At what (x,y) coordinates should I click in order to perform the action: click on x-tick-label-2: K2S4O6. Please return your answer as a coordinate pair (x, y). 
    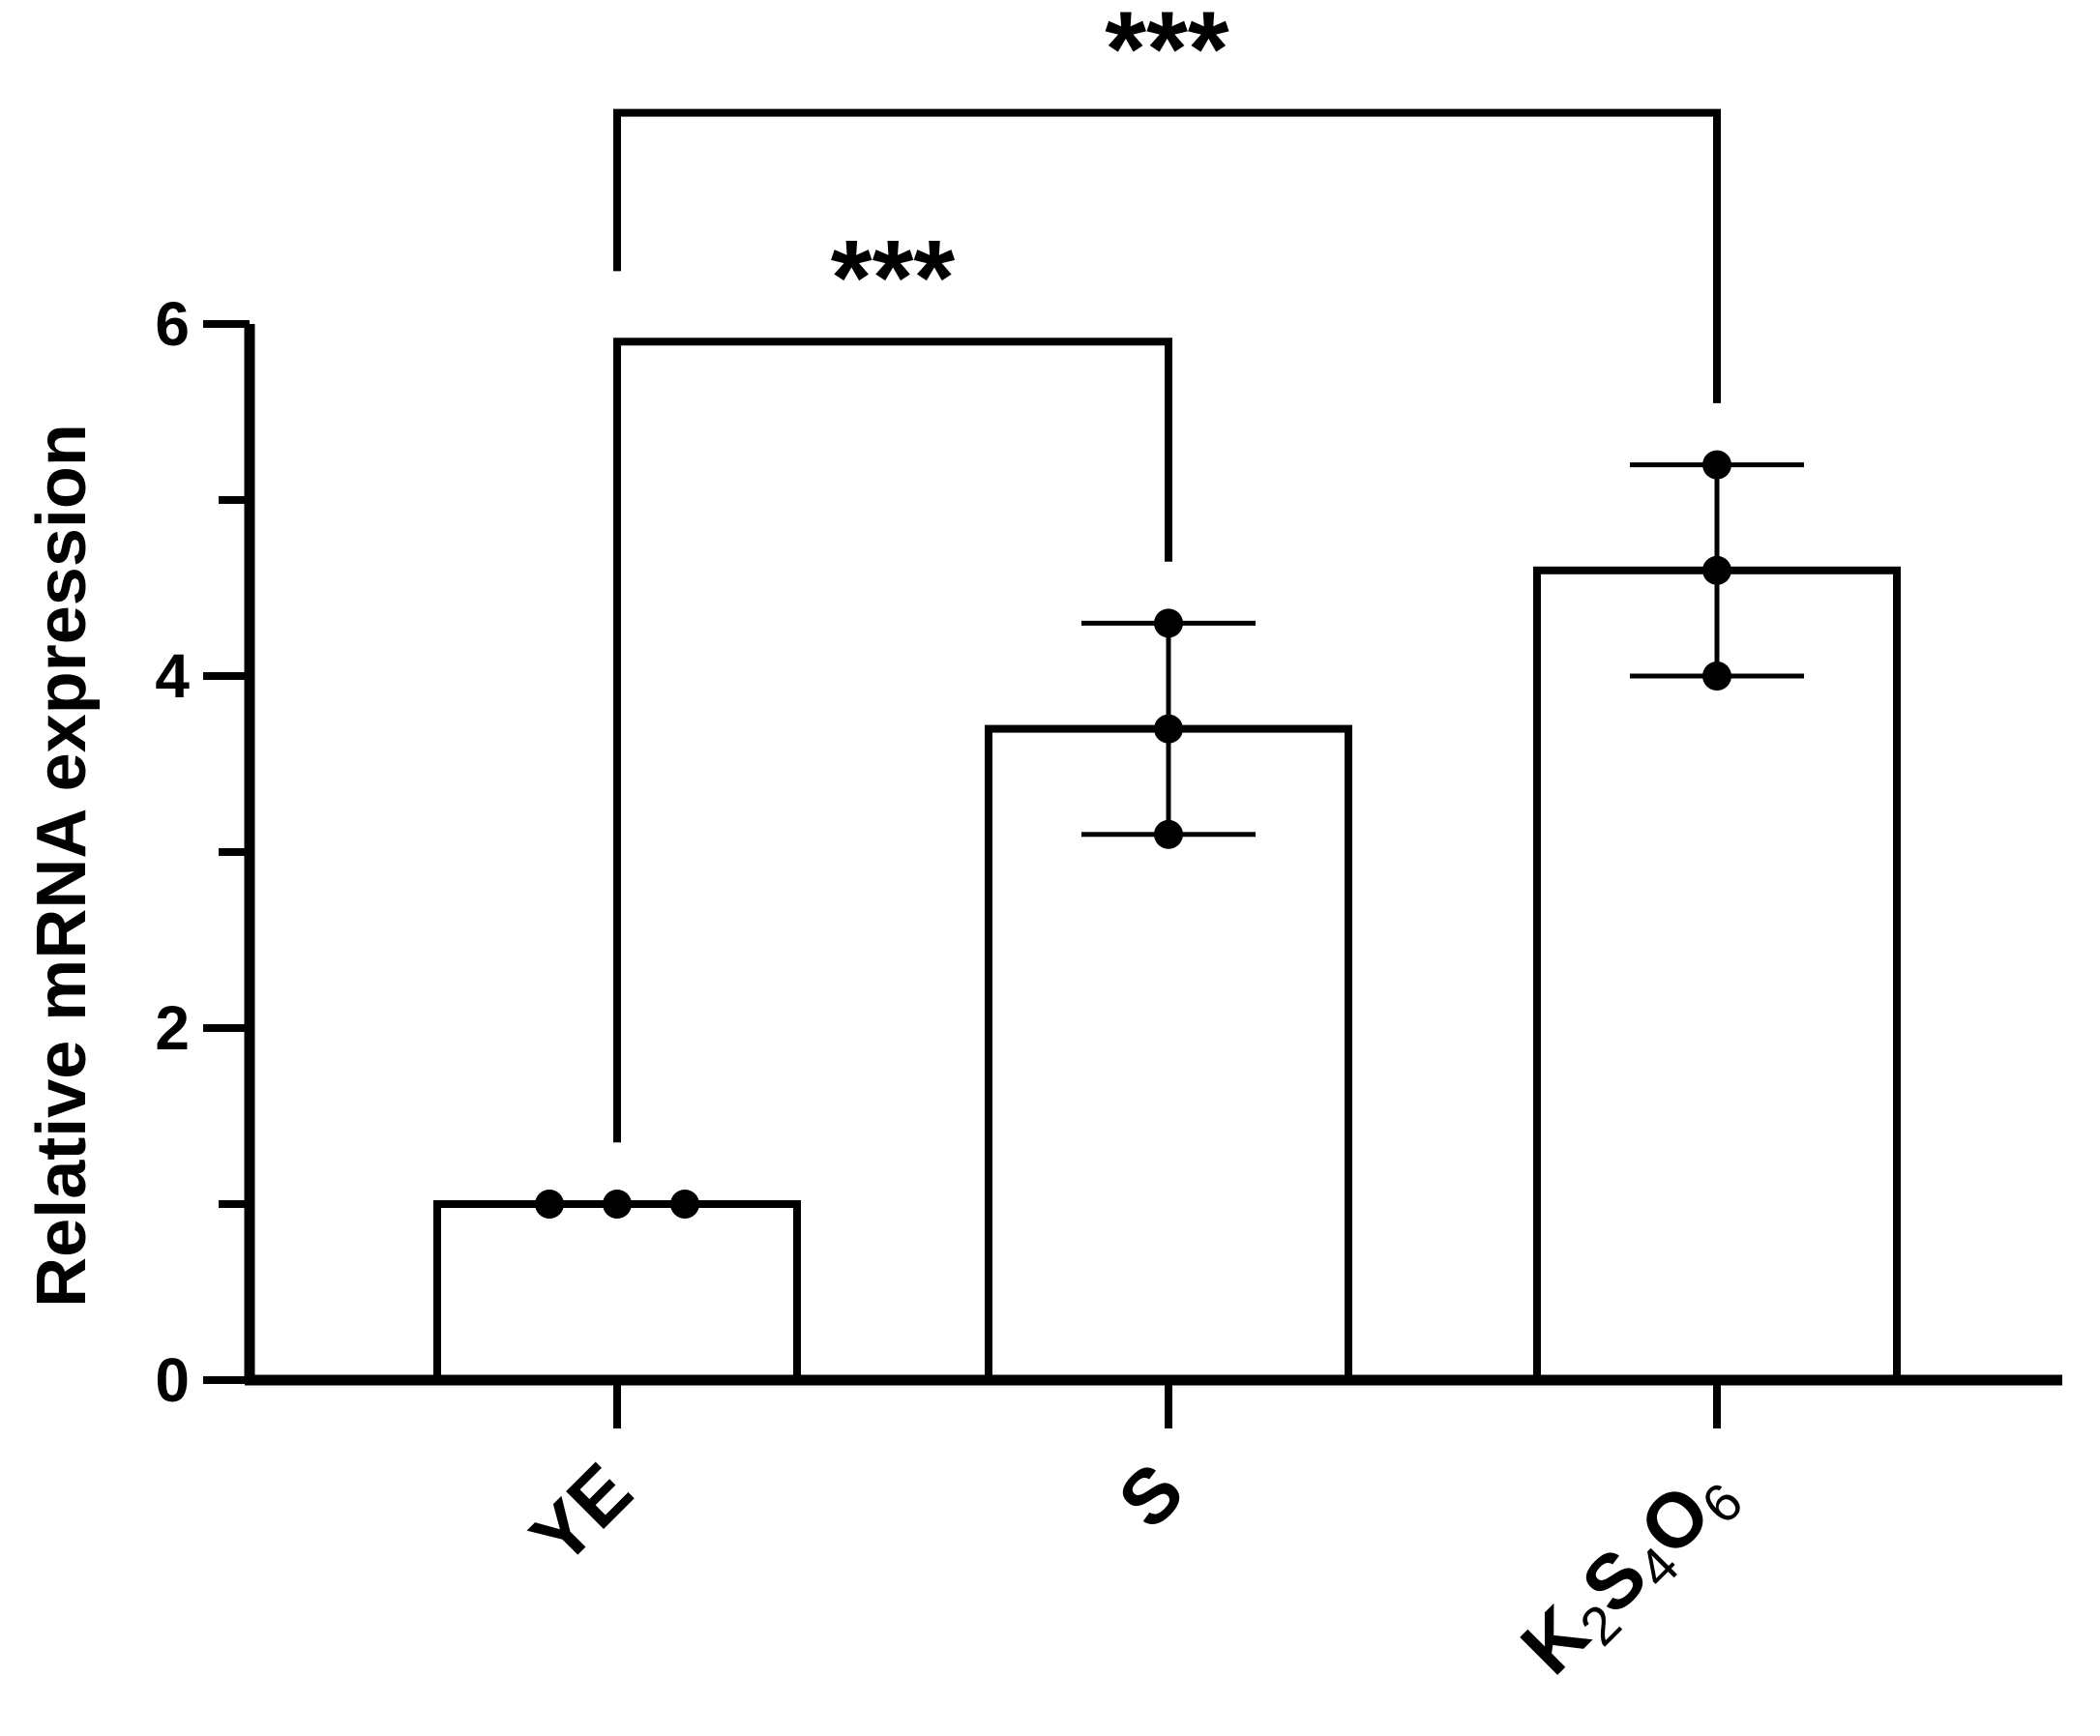
    Looking at the image, I should click on (1629, 1571).